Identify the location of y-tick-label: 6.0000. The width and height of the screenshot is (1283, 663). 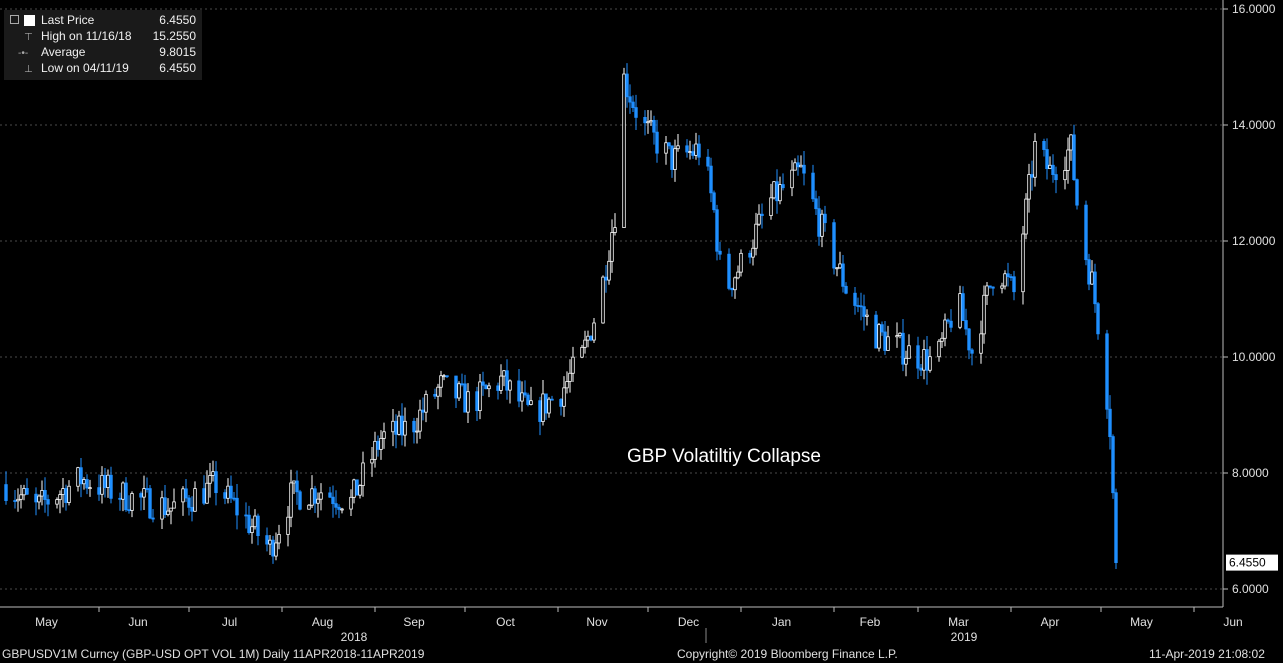
(1250, 589).